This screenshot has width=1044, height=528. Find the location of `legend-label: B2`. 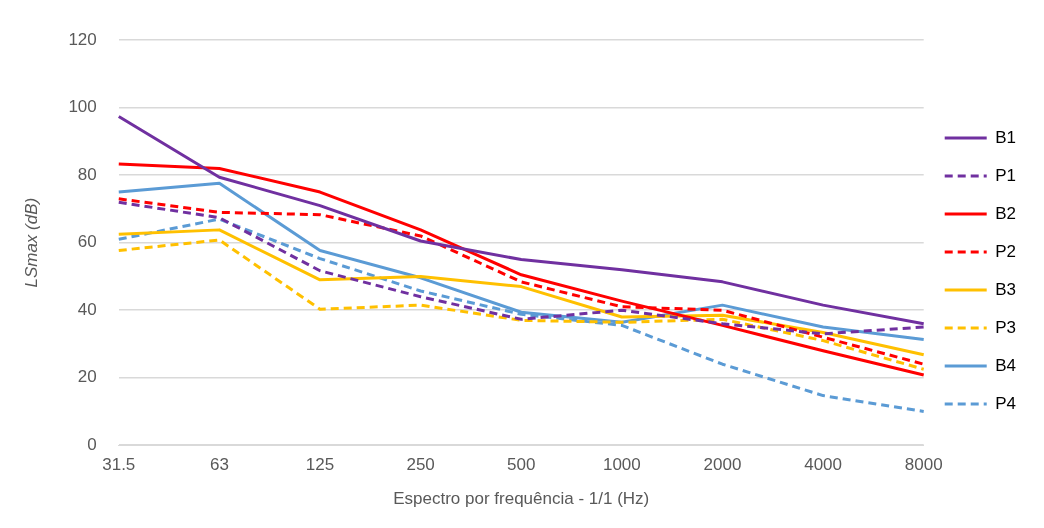

legend-label: B2 is located at coordinates (1005, 213).